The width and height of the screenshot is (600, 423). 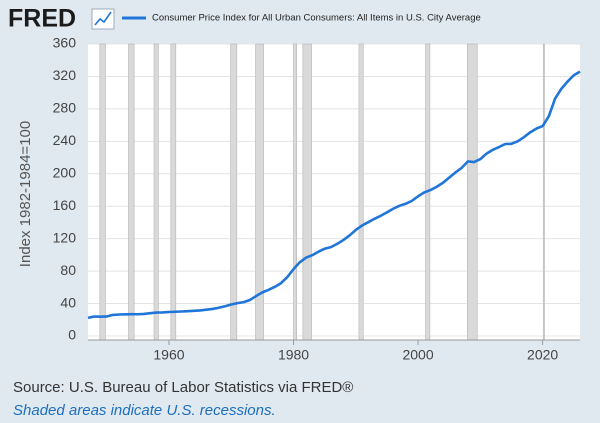 What do you see at coordinates (68, 270) in the screenshot?
I see `y-tick-label: 80` at bounding box center [68, 270].